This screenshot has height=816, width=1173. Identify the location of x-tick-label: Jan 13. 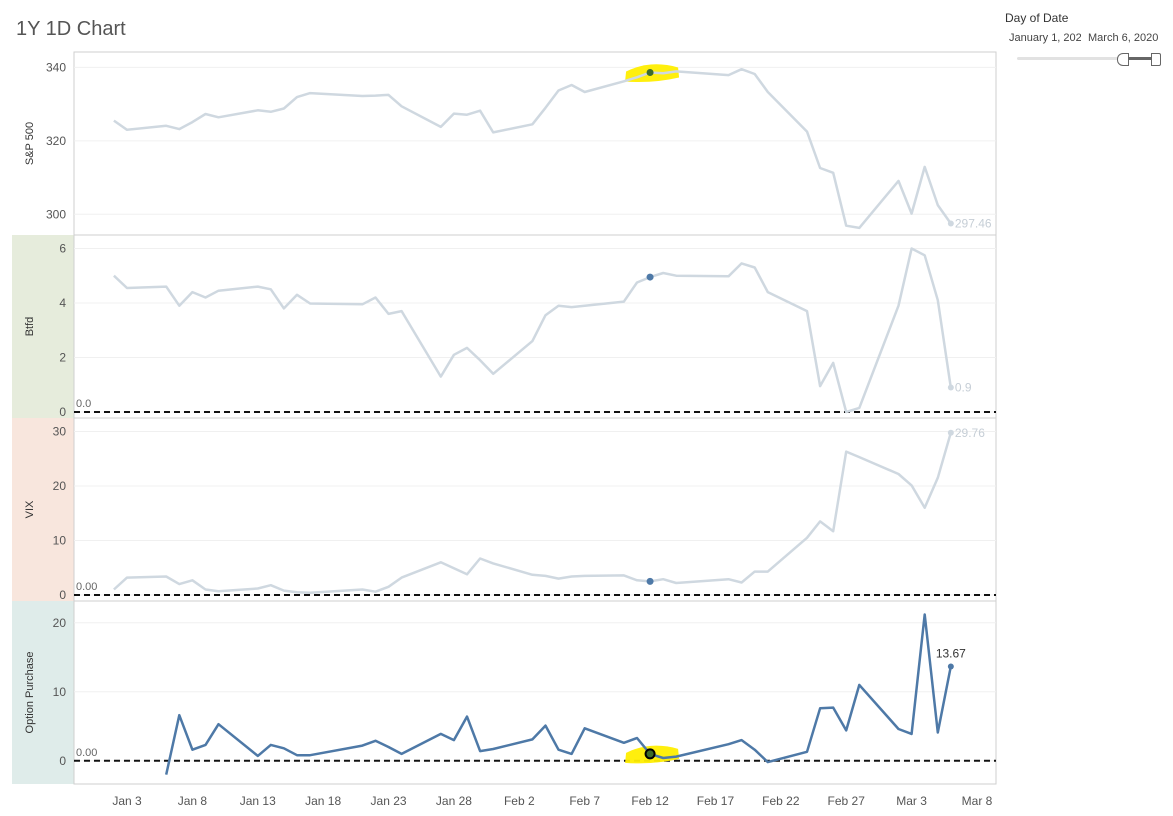
(258, 801).